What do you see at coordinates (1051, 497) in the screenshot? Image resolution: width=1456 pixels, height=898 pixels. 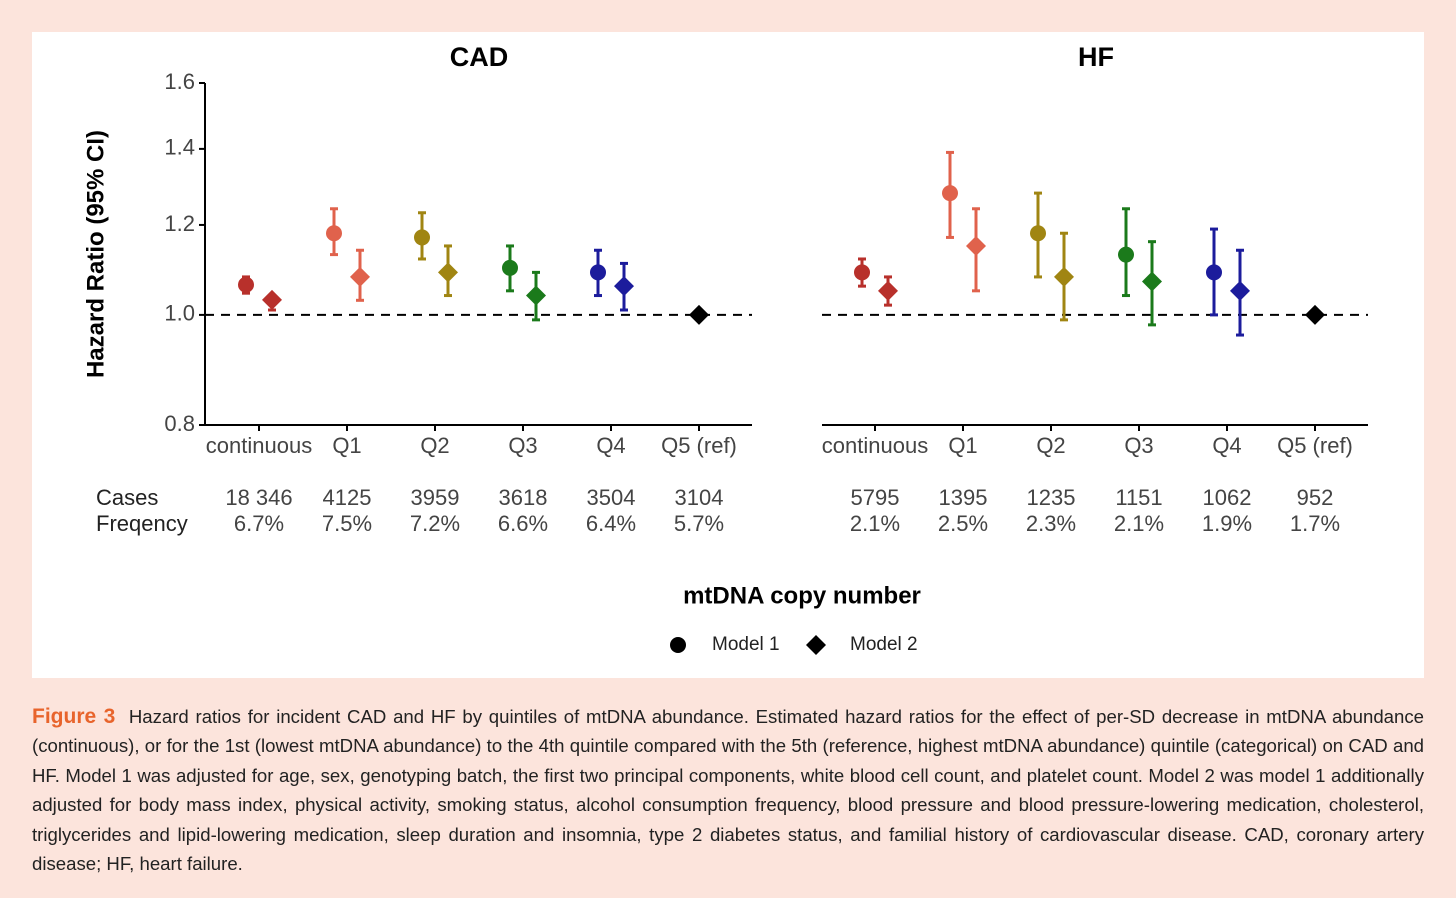 I see `cases: 1235` at bounding box center [1051, 497].